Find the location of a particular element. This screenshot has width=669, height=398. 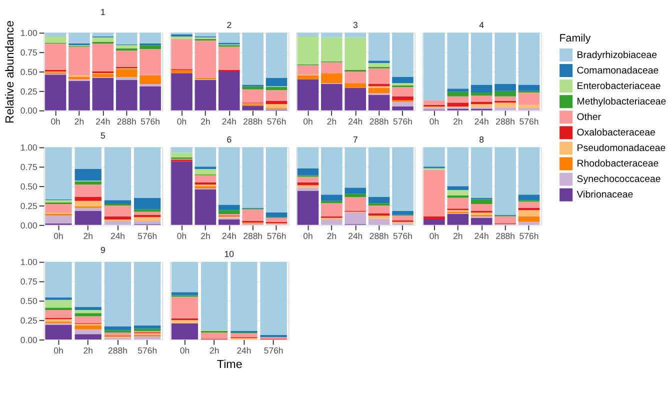

legend-title: Family is located at coordinates (575, 38).